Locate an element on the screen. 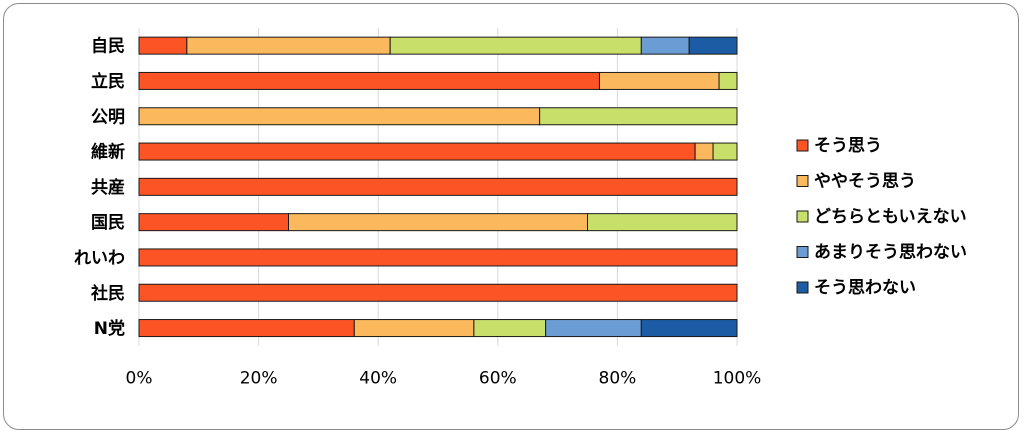 The image size is (1024, 435). legend-item: ややそう思う is located at coordinates (856, 182).